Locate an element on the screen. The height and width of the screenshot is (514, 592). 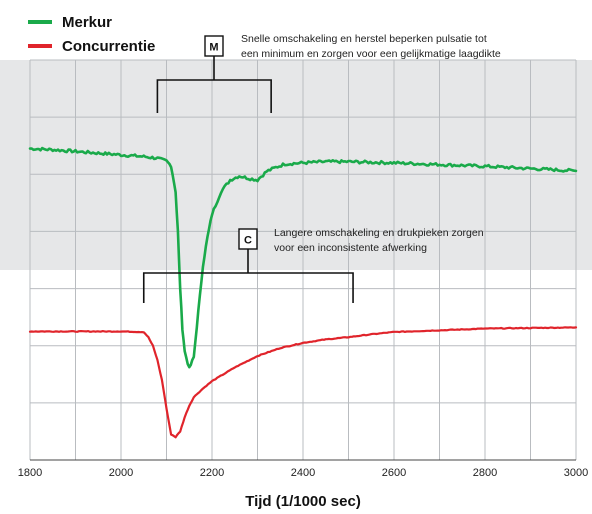
legend-label-concurrentie: Concurrentie is located at coordinates (108, 46).